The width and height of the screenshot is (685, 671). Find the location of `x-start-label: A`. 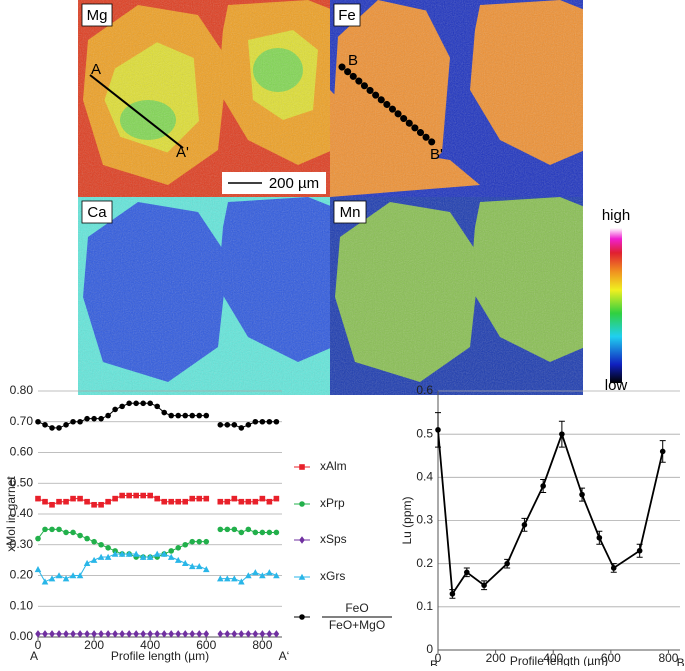

x-start-label: A is located at coordinates (34, 656).